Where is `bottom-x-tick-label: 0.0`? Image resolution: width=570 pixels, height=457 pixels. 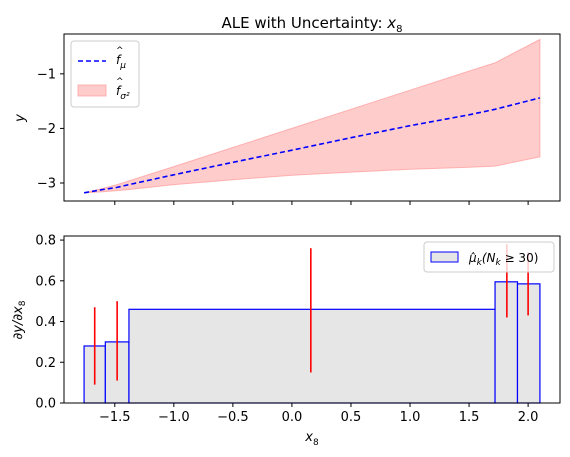
bottom-x-tick-label: 0.0 is located at coordinates (292, 417).